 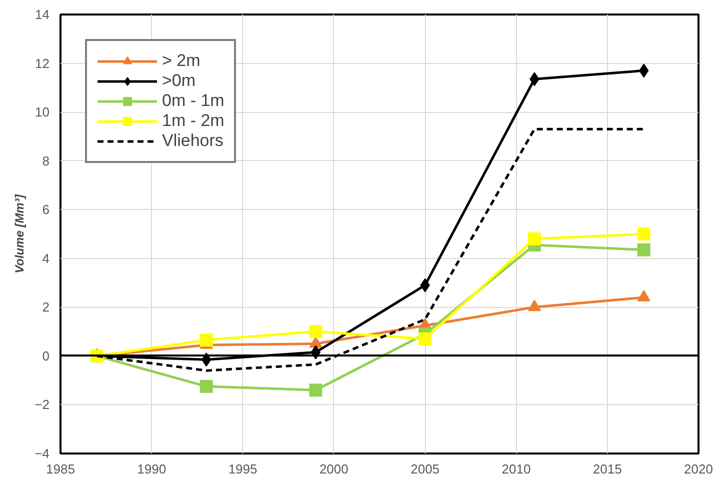 I want to click on y-tick-label: 2, so click(x=46, y=307).